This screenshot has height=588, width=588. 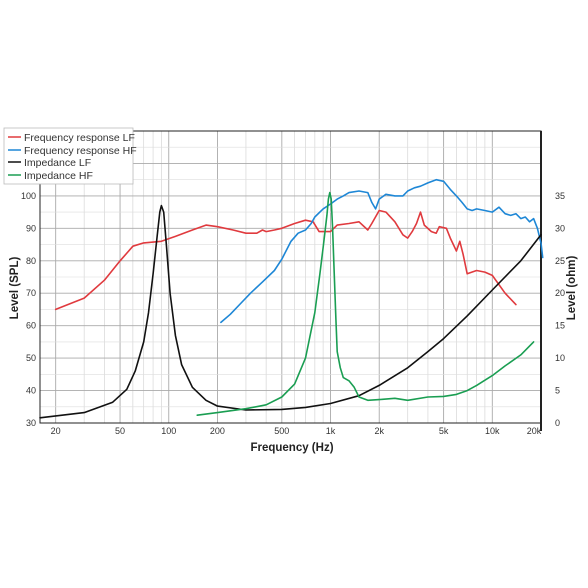 What do you see at coordinates (31, 358) in the screenshot?
I see `left-y-tick-label: 50` at bounding box center [31, 358].